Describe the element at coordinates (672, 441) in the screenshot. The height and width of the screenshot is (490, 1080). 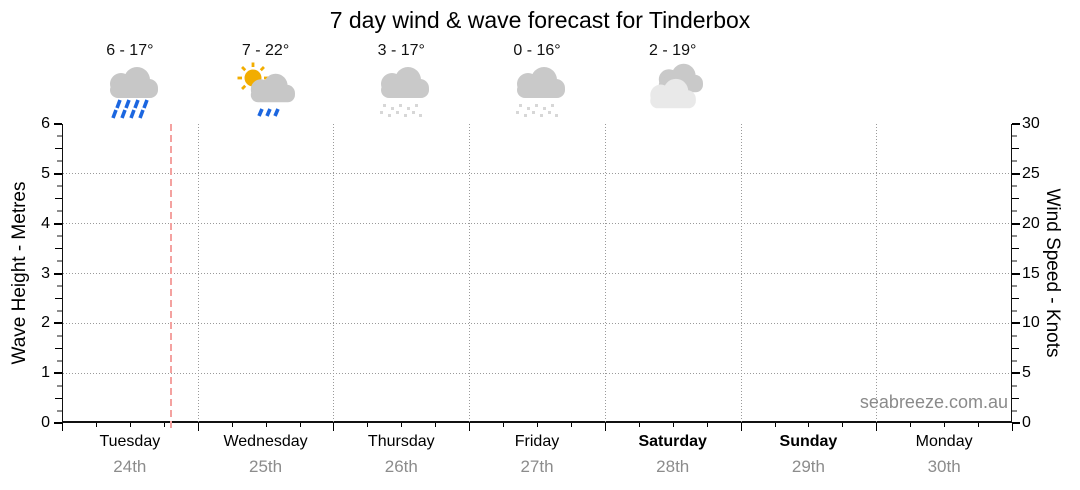
I see `x-axis-day-label: Saturday` at that location.